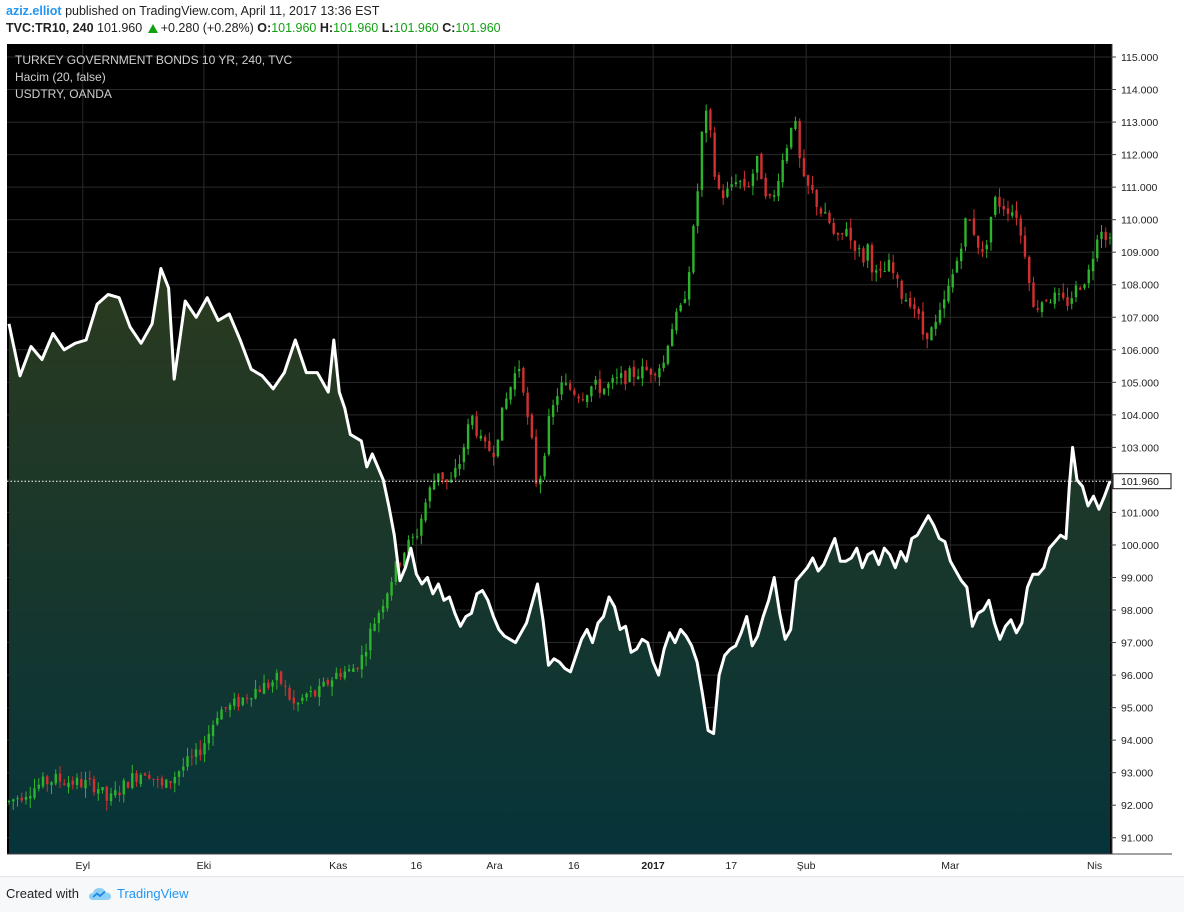  I want to click on time-tick-label: Kas, so click(338, 866).